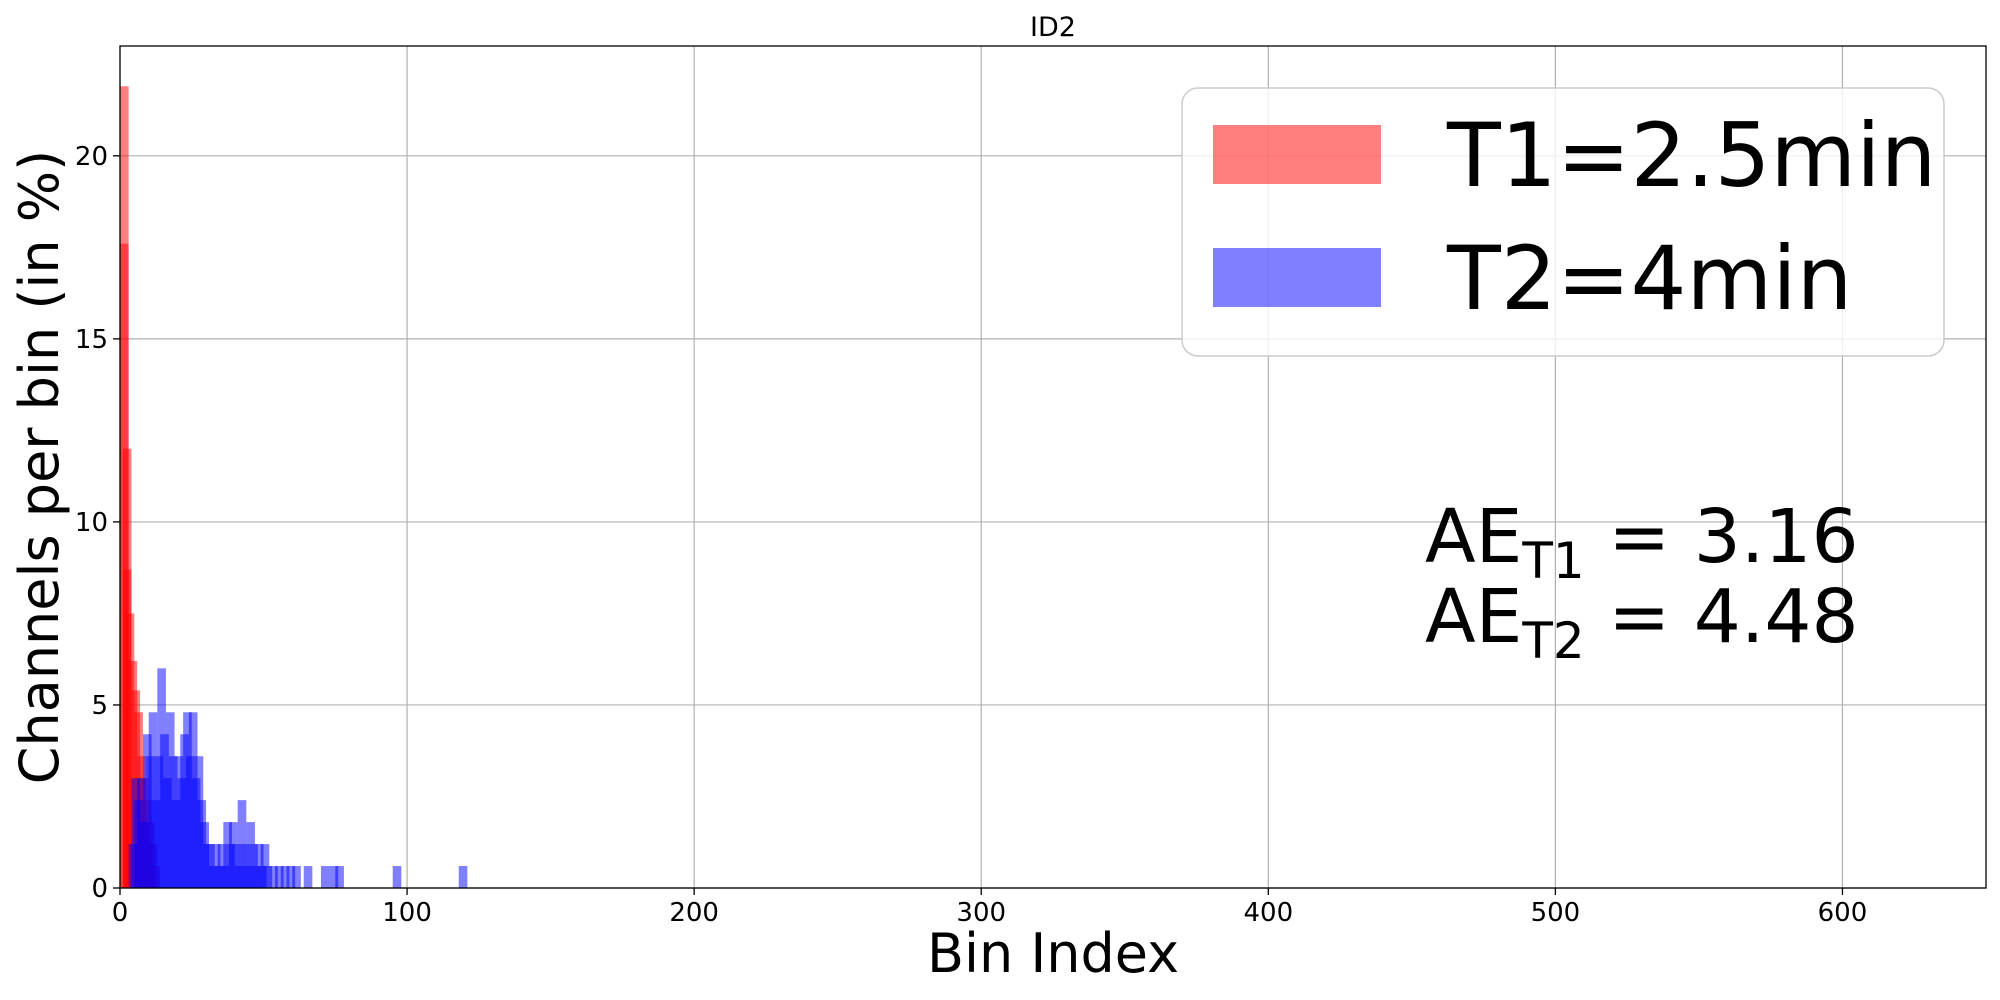  I want to click on series-2-bars, so click(298, 778).